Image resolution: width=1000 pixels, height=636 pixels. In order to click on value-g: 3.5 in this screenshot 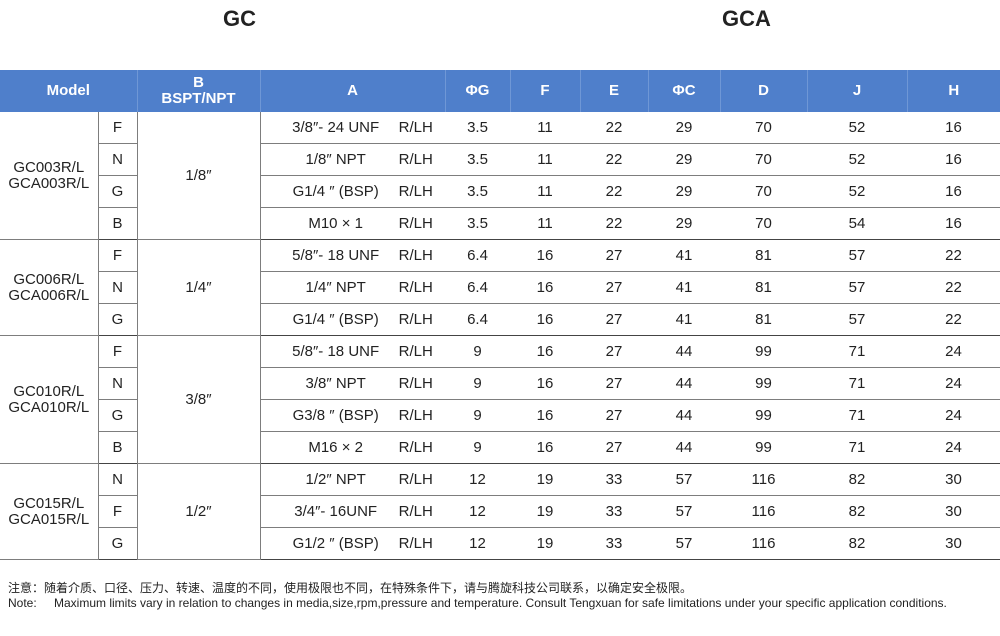, I will do `click(477, 128)`.